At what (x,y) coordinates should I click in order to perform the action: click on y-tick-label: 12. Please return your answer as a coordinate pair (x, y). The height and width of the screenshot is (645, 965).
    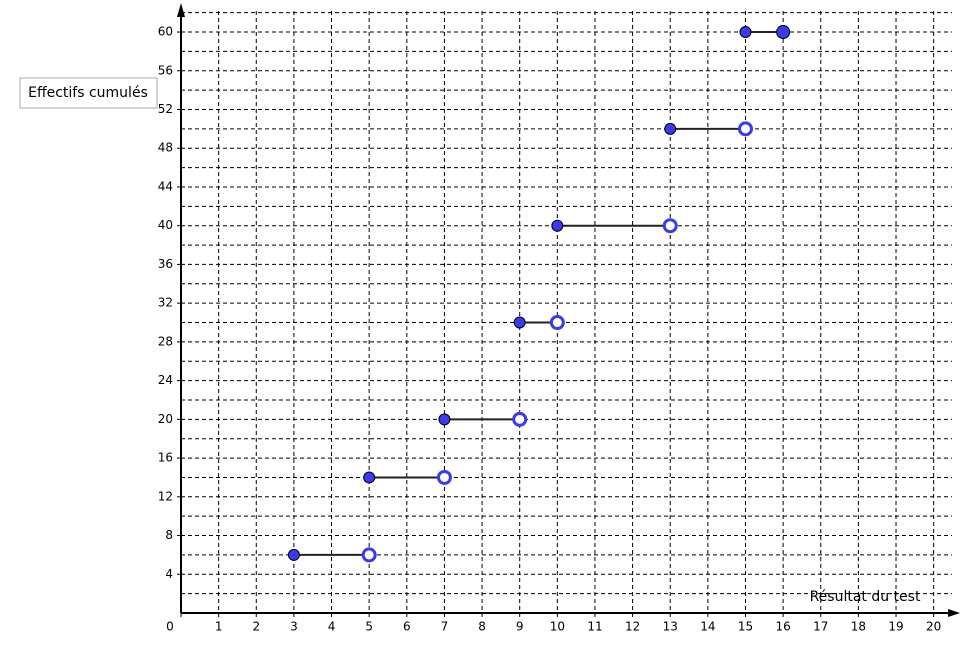
    Looking at the image, I should click on (165, 496).